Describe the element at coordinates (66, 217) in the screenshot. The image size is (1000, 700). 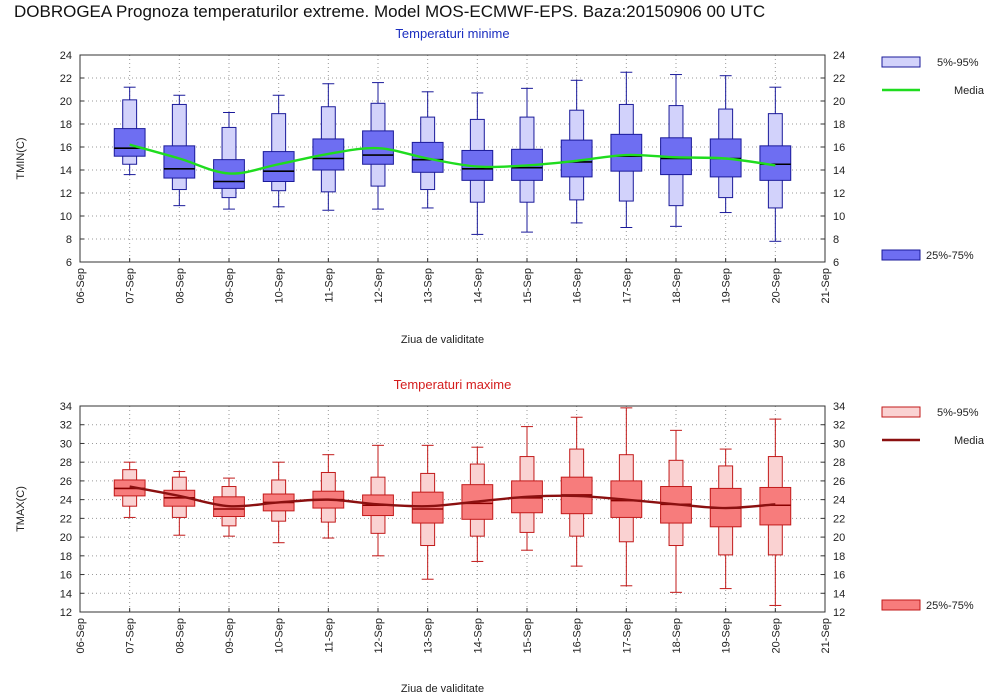
I see `y-tick-label-left: 10` at that location.